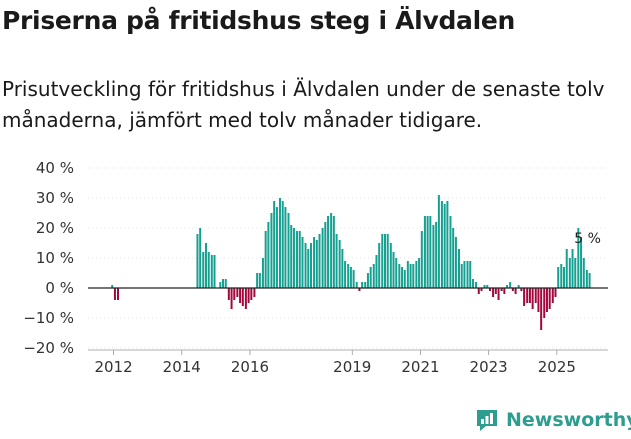 This screenshot has height=439, width=631. What do you see at coordinates (182, 367) in the screenshot?
I see `x-tick-label: 2014` at bounding box center [182, 367].